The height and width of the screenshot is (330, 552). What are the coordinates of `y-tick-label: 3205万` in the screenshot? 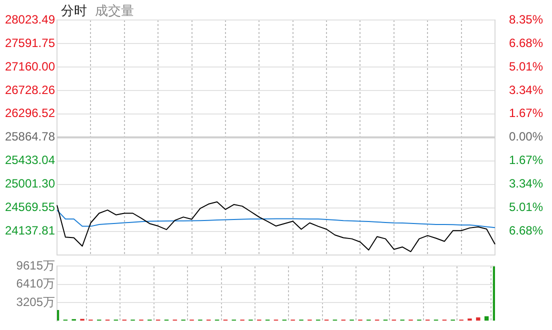 It's located at (35, 301).